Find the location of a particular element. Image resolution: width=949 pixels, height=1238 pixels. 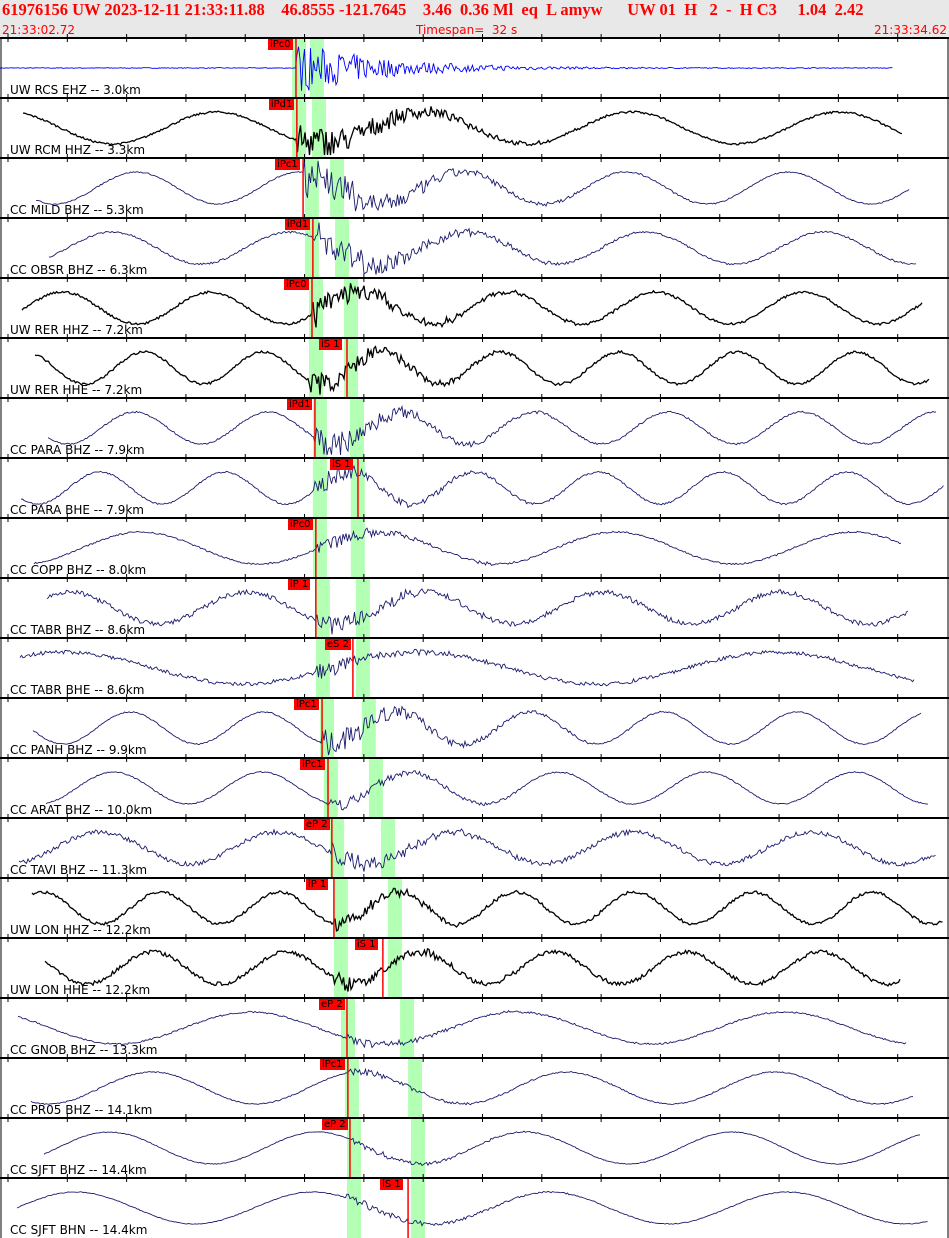

station-label: UW RCM HHZ -- 3.3km is located at coordinates (78, 150).